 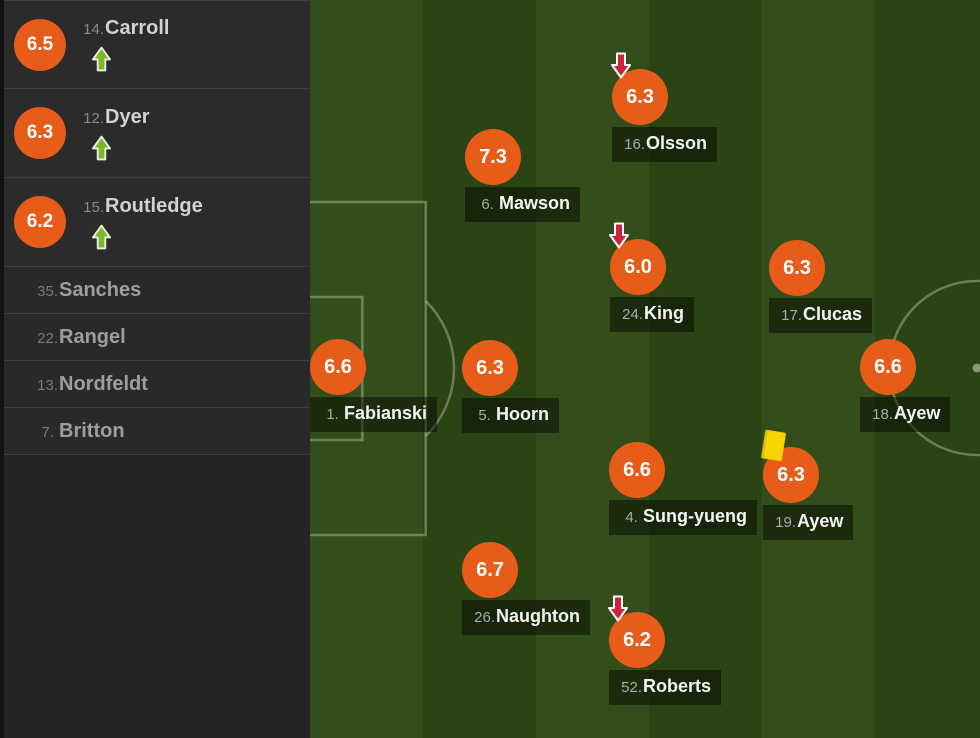 What do you see at coordinates (807, 484) in the screenshot?
I see `pitch-player: 6.3 19. Ayew` at bounding box center [807, 484].